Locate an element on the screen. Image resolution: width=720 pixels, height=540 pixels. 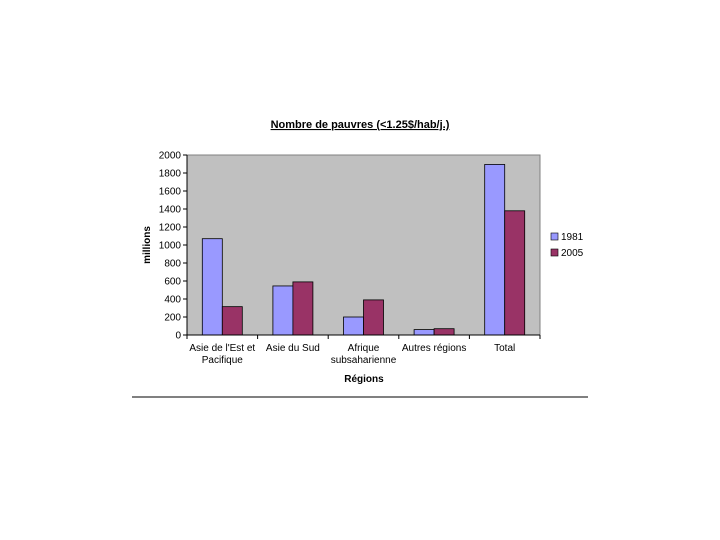
y-tick-label: 1400 is located at coordinates (170, 210).